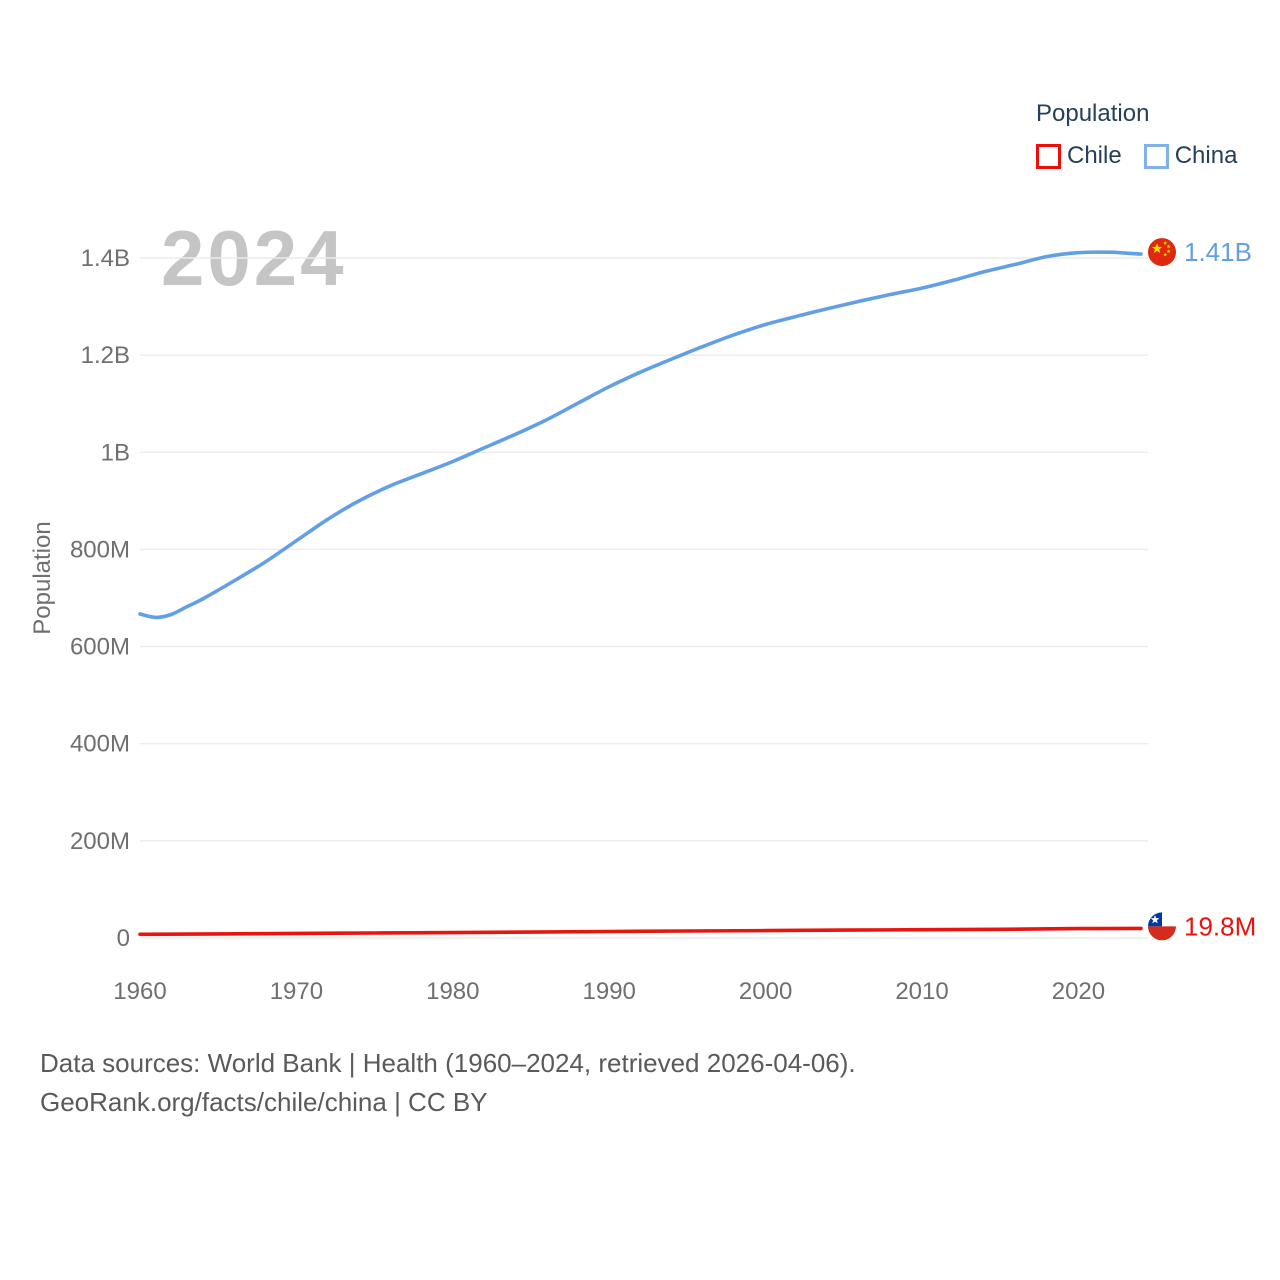  I want to click on y-tick-label: 200M, so click(100, 841).